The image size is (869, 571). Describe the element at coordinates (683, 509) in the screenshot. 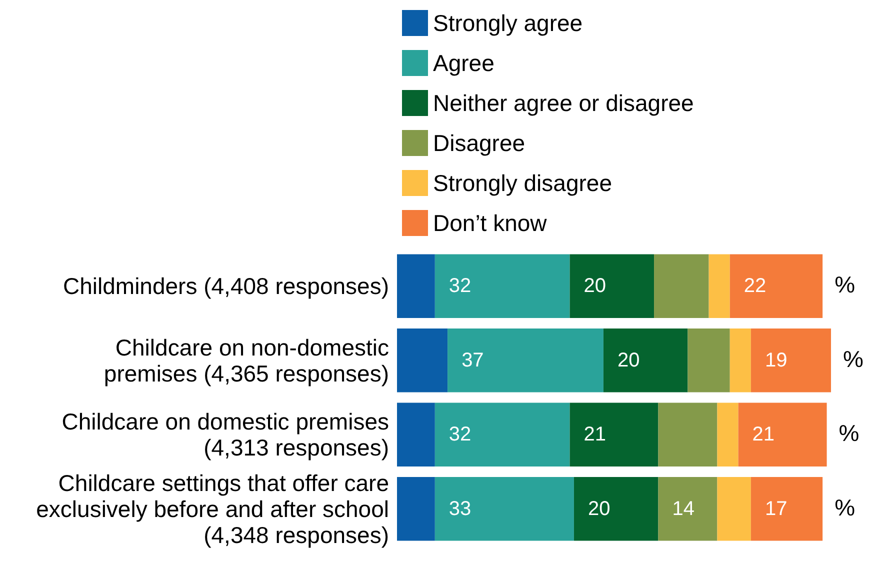

I see `data-label: 14` at that location.